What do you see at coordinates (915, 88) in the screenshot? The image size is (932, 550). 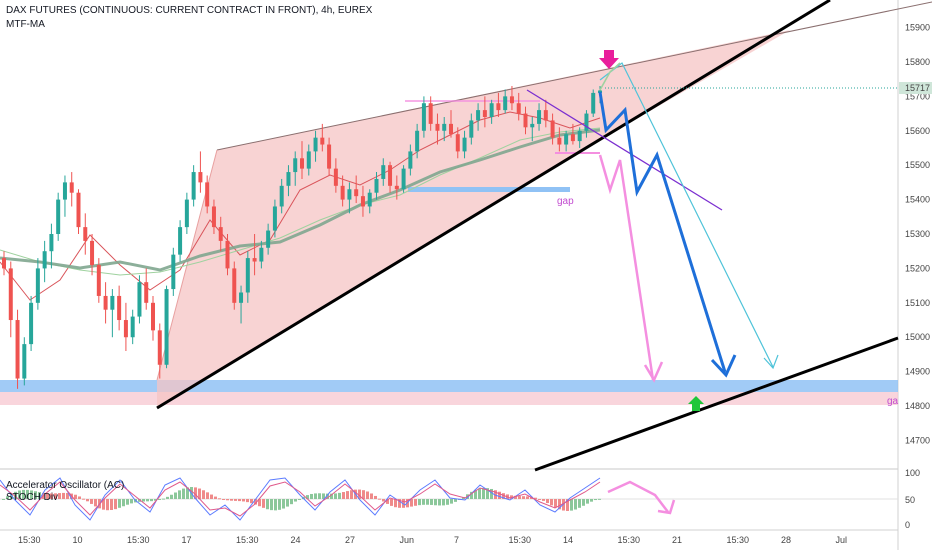 I see `last-price-badge` at bounding box center [915, 88].